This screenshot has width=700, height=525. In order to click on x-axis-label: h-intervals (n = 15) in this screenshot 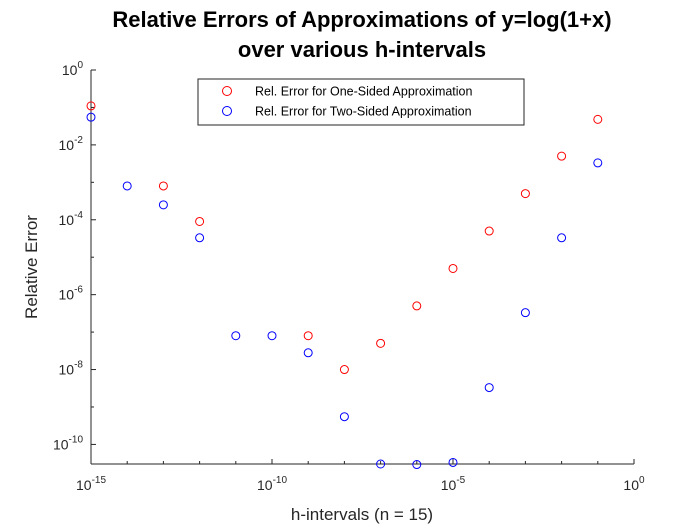, I will do `click(362, 514)`.